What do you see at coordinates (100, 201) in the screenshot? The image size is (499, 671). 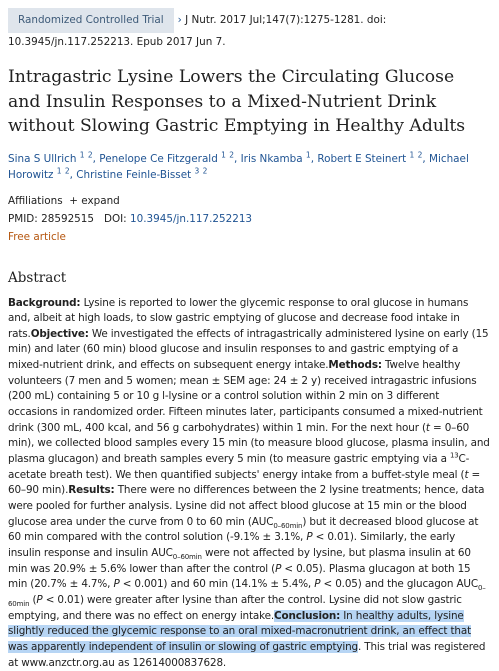 I see `expand-text: expand` at bounding box center [100, 201].